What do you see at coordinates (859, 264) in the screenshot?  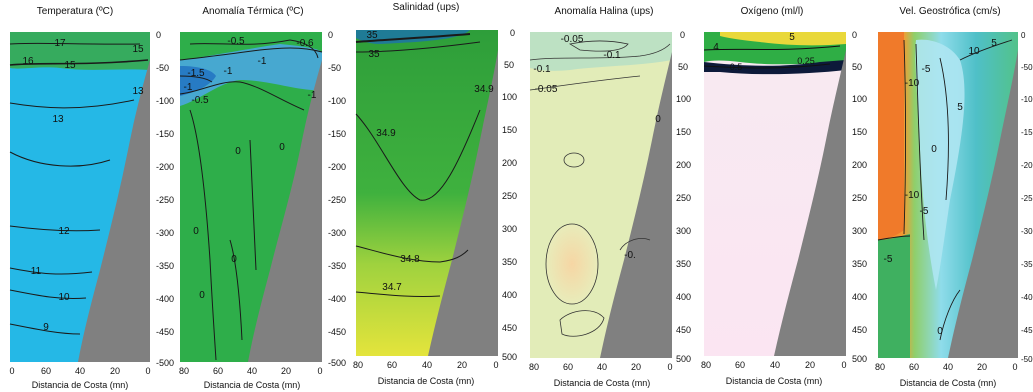 I see `y-tick-label: 350` at bounding box center [859, 264].